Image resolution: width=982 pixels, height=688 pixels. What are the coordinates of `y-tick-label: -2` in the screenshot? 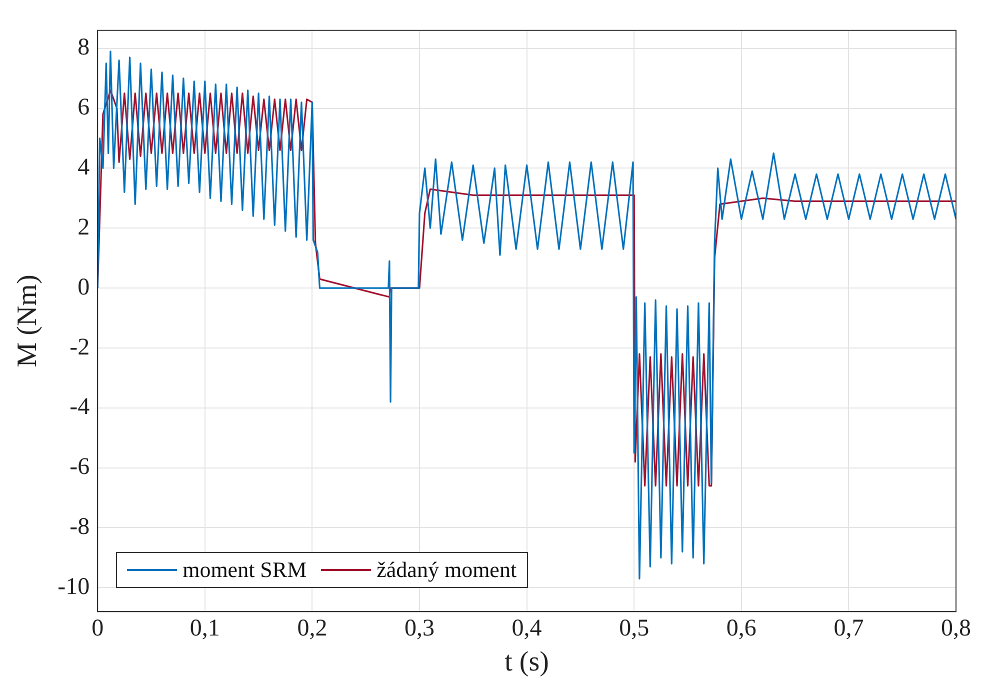 It's located at (80, 347).